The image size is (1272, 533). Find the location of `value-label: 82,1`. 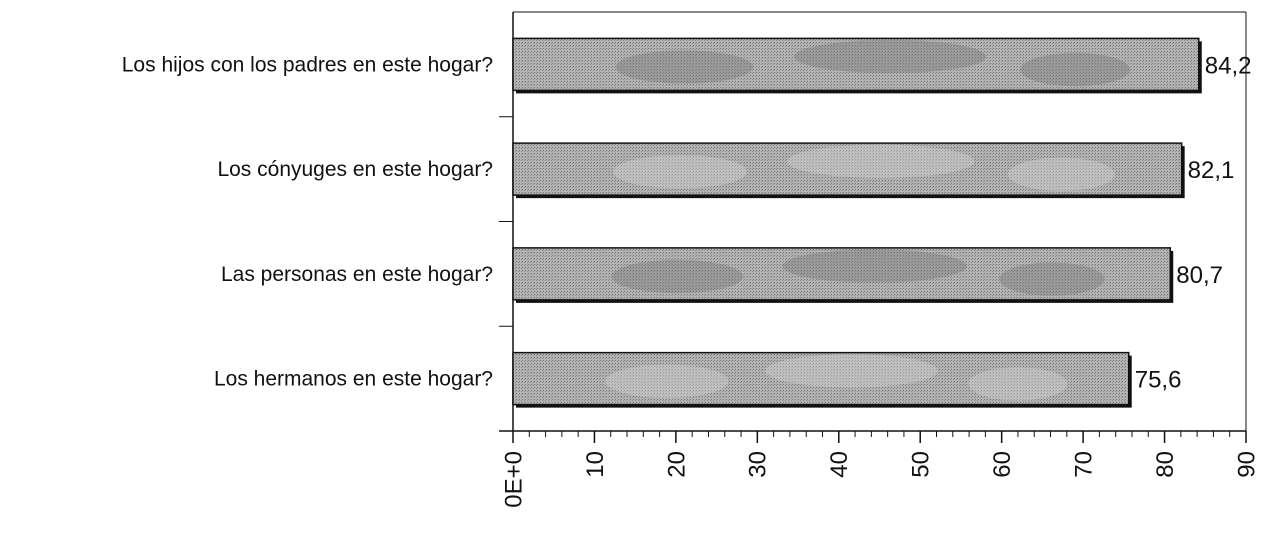

value-label: 82,1 is located at coordinates (1211, 170).